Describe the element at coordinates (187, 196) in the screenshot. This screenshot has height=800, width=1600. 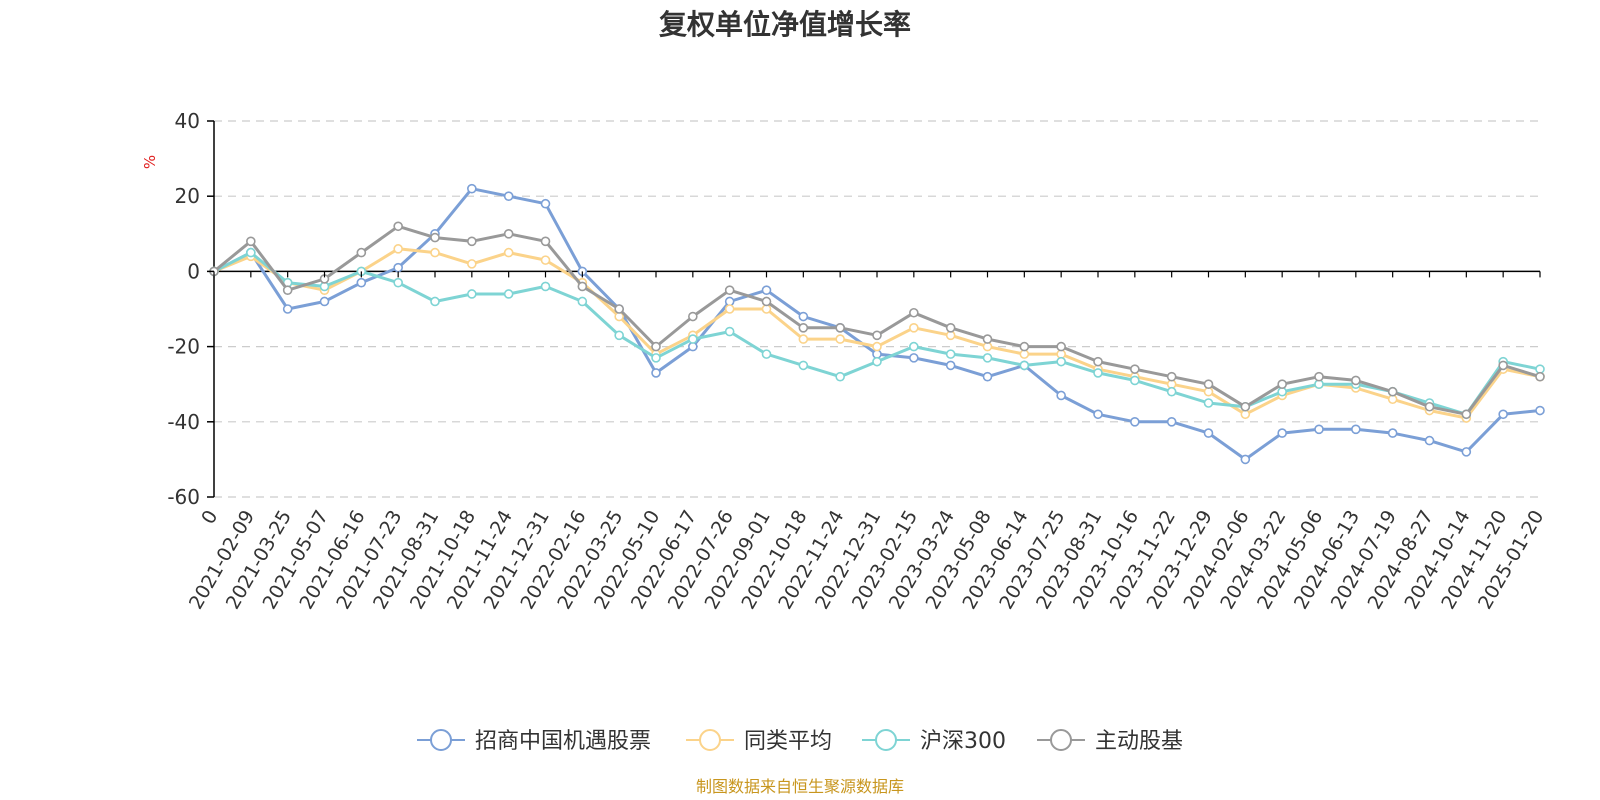
I see `y-tick-label: 20` at that location.